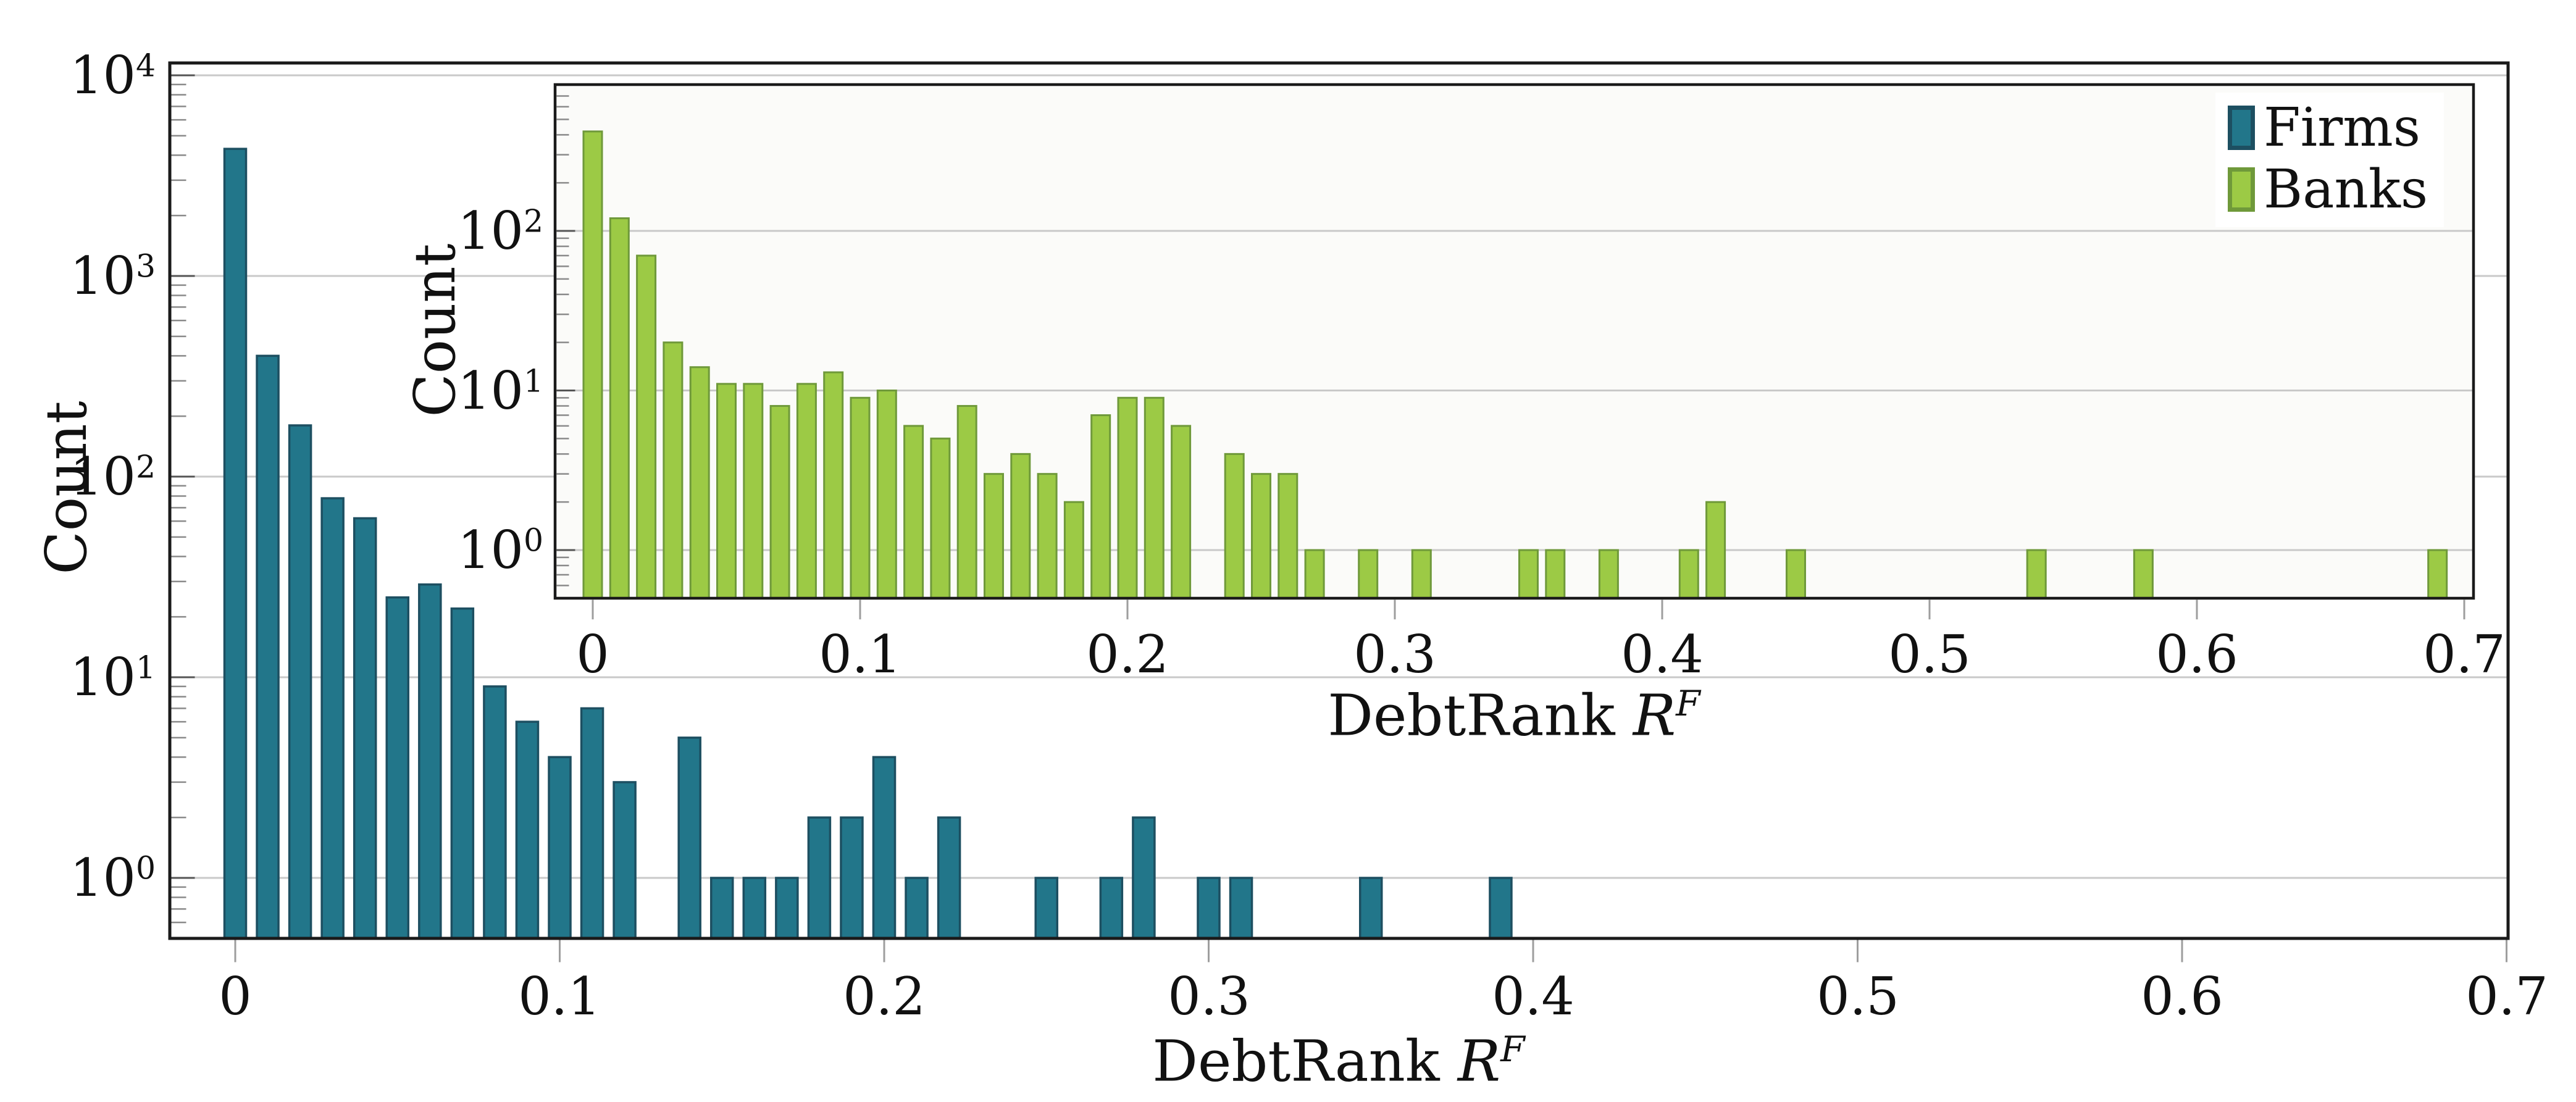 This screenshot has width=2576, height=1102. I want to click on firms-swatch-icon, so click(2241, 128).